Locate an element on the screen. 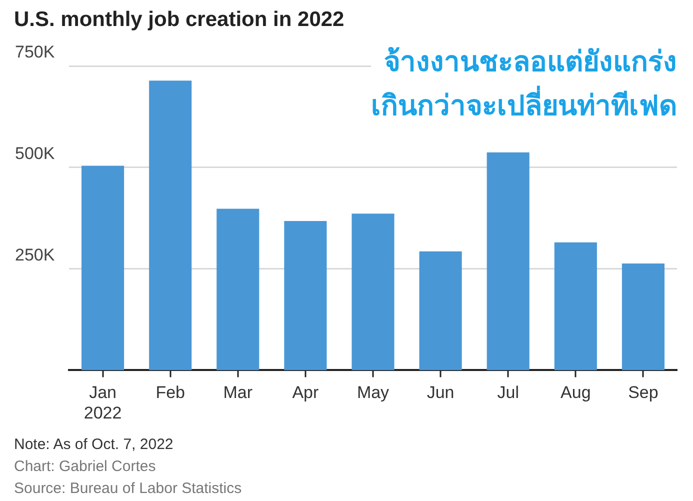 This screenshot has height=501, width=693. y-tick-label: 250K is located at coordinates (35, 254).